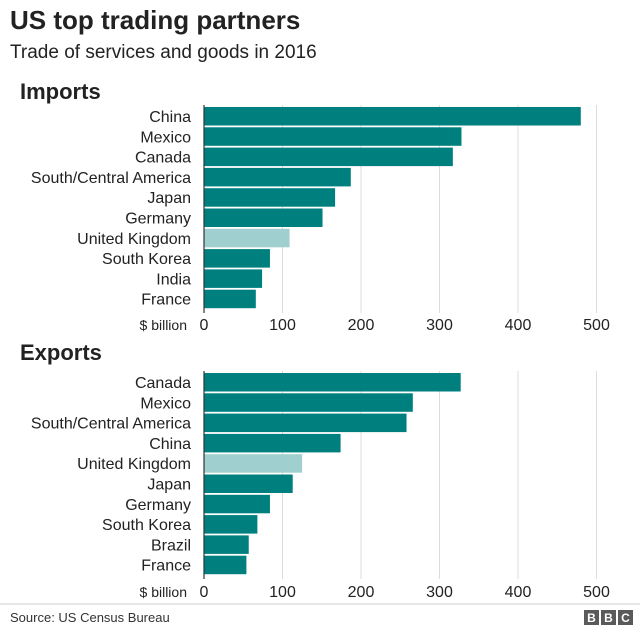 This screenshot has height=635, width=640. What do you see at coordinates (163, 52) in the screenshot?
I see `chart-subtitle: Trade of services and goods in 2016` at bounding box center [163, 52].